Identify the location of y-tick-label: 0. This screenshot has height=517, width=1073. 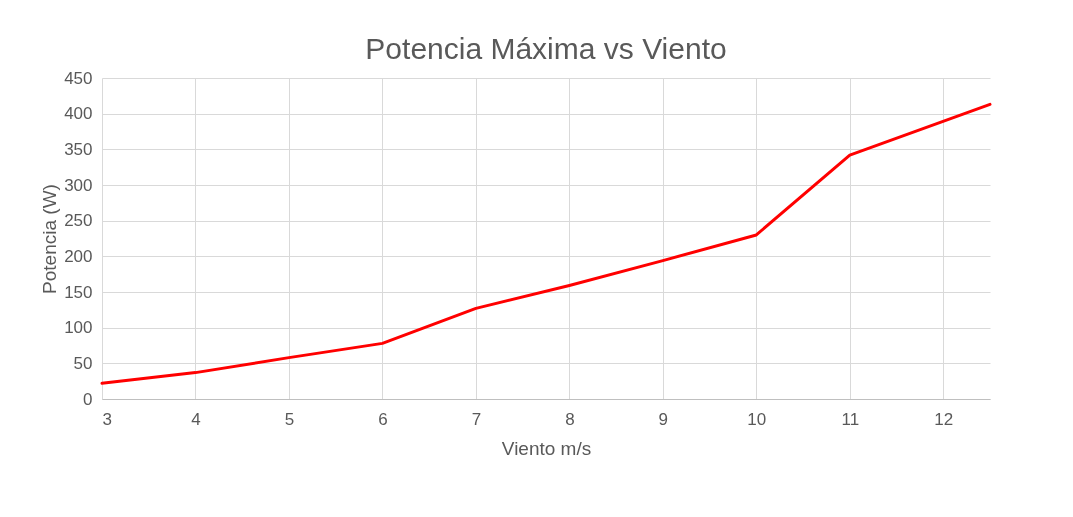
(88, 399).